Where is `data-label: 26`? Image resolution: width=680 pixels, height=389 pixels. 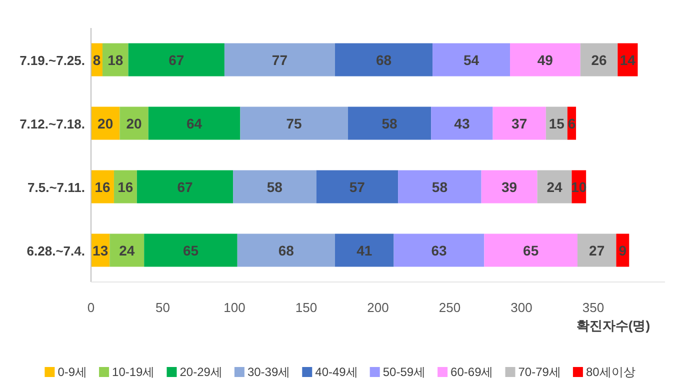
data-label: 26 is located at coordinates (599, 60).